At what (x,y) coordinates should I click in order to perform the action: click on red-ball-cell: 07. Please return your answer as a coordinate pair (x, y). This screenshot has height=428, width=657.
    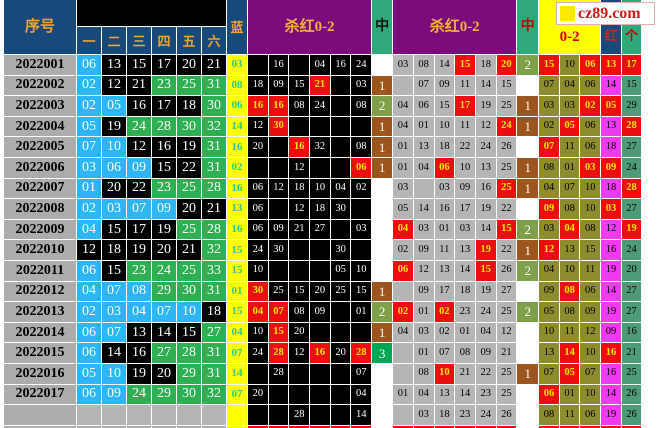
    Looking at the image, I should click on (139, 209).